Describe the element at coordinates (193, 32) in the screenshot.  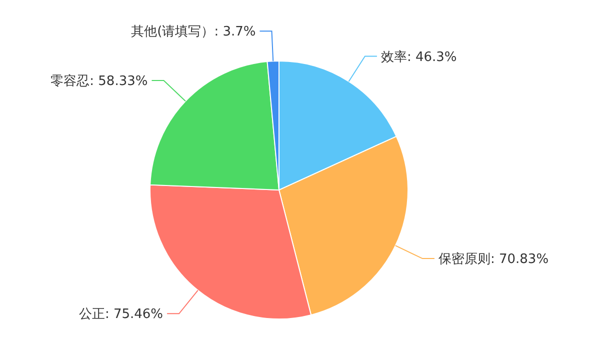
I see `slice-label: 其他(请填写）: 3.7%` at that location.